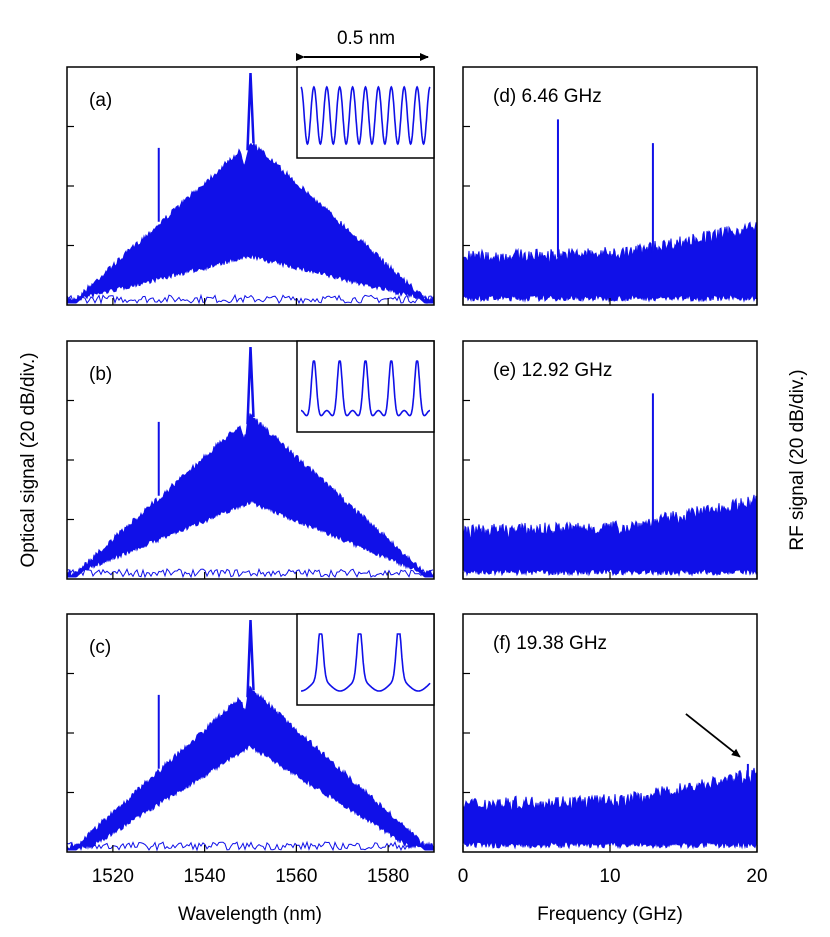  Describe the element at coordinates (609, 876) in the screenshot. I see `x-tick-label: 10` at that location.